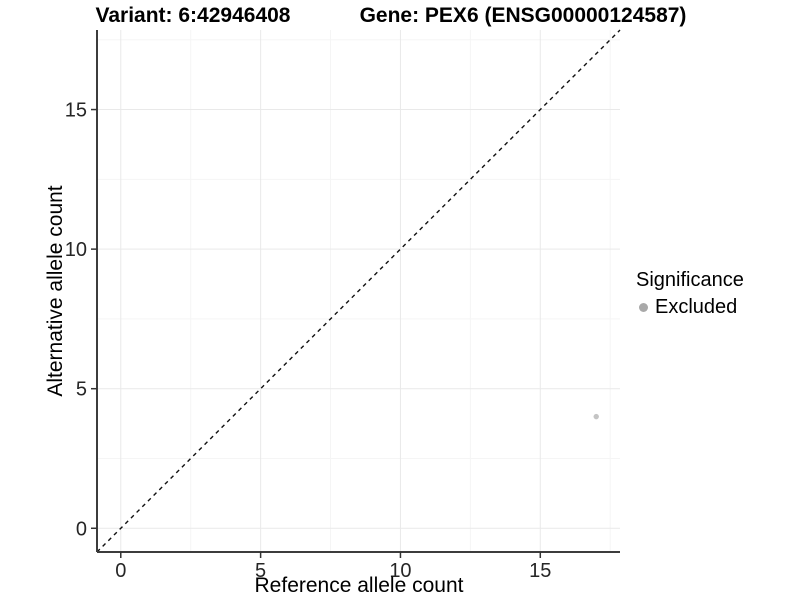 The image size is (800, 600). I want to click on legend-title: Significance, so click(690, 280).